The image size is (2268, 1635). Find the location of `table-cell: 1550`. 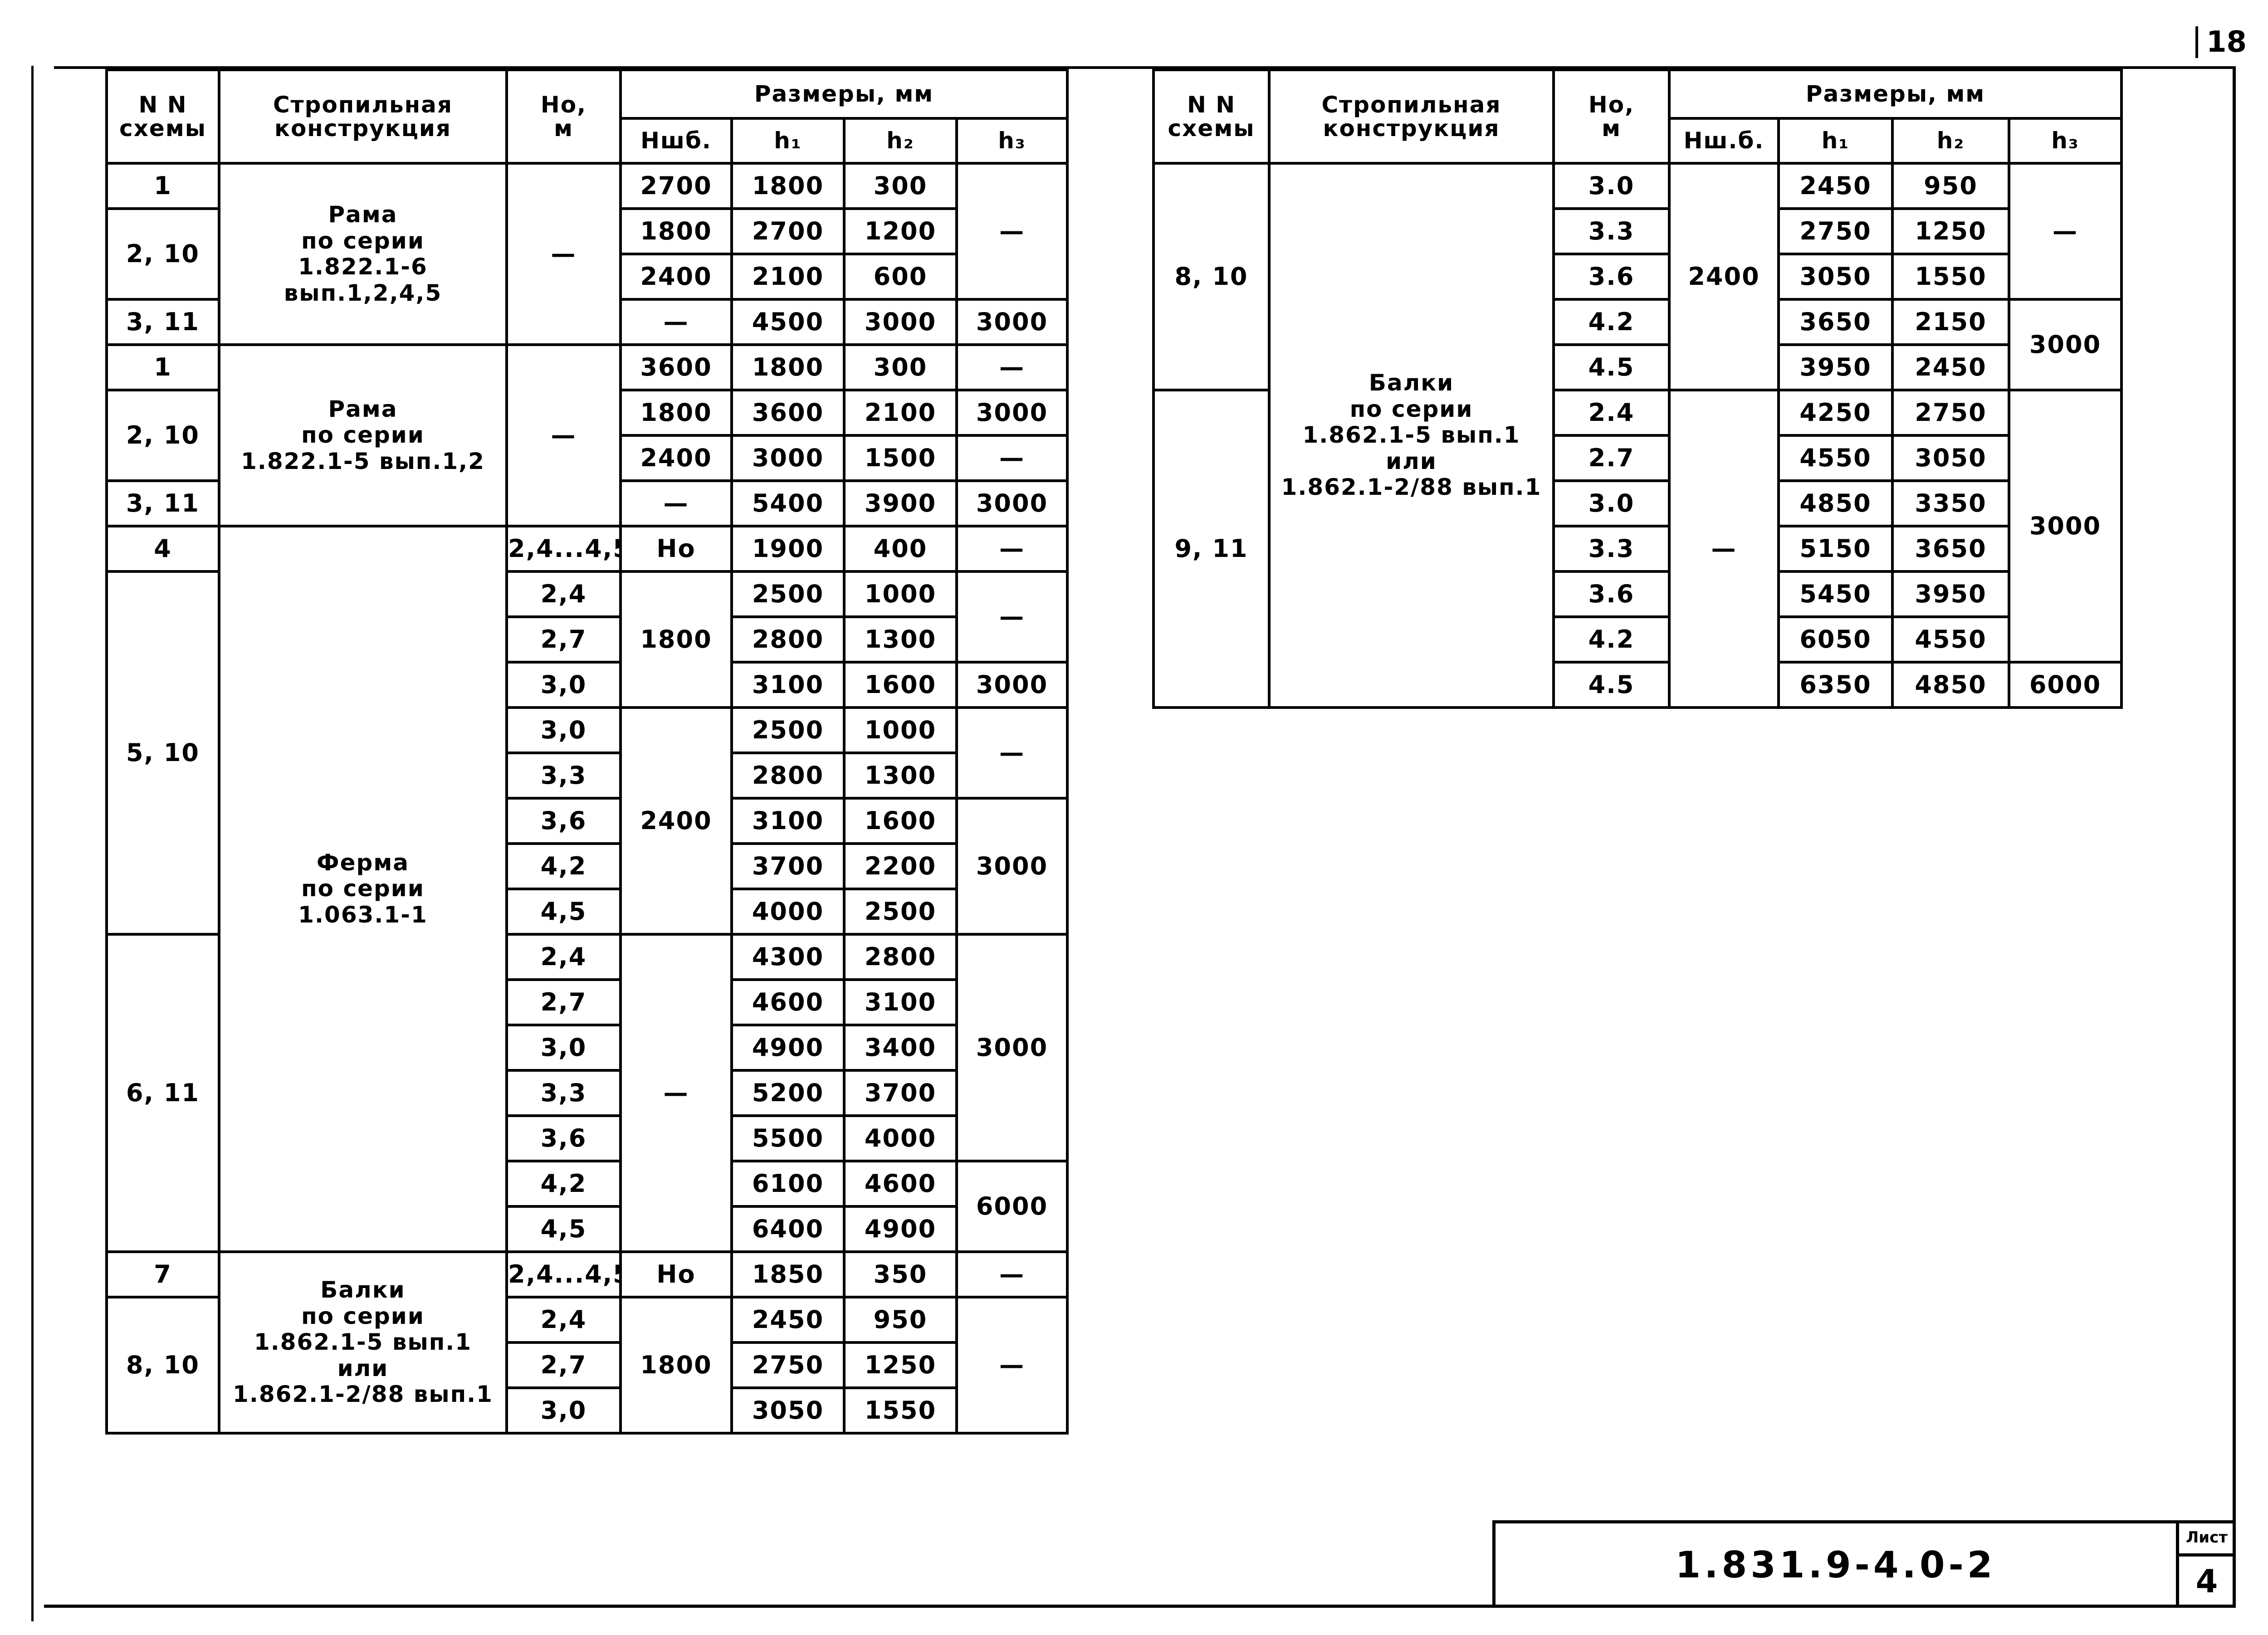

table-cell: 1550 is located at coordinates (901, 1410).